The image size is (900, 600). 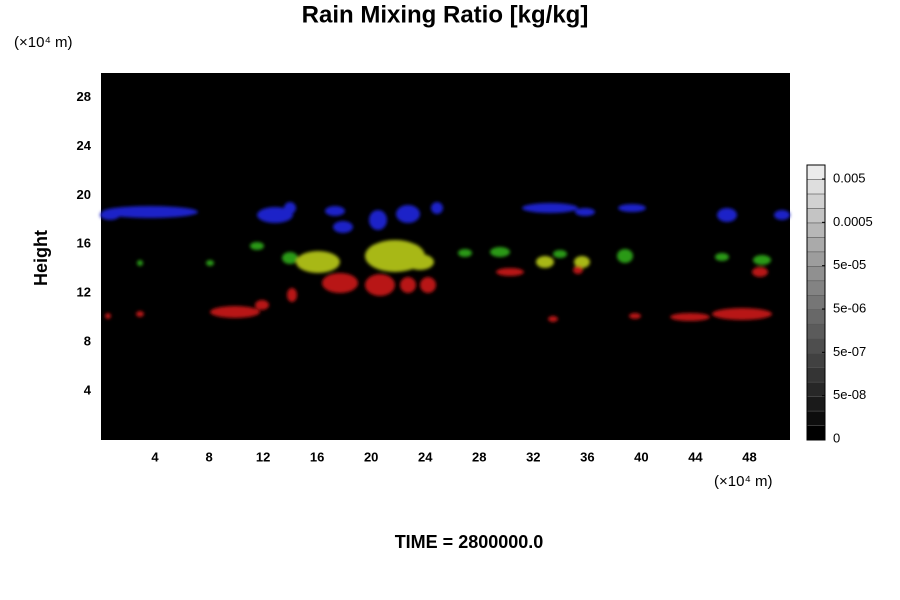 I want to click on colorbar-tick-label: 0.0005, so click(x=853, y=221).